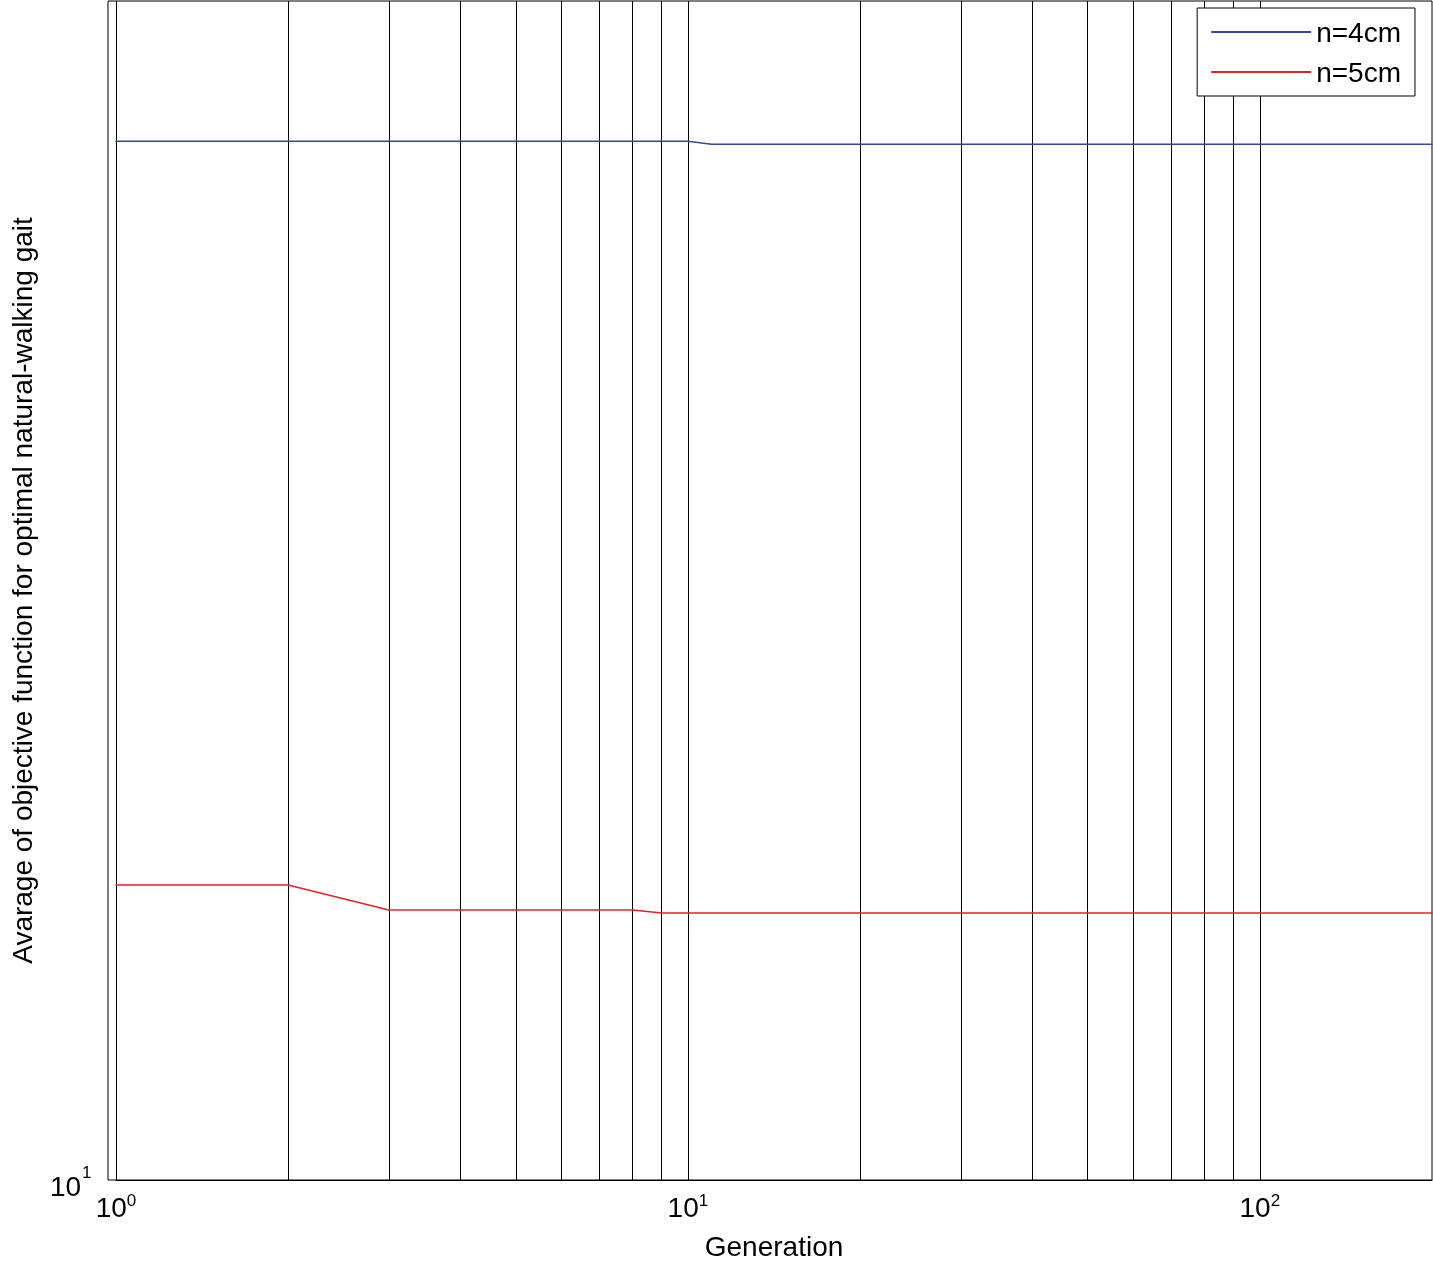 This screenshot has height=1286, width=1433. Describe the element at coordinates (1359, 72) in the screenshot. I see `legend-label: n=5cm` at that location.